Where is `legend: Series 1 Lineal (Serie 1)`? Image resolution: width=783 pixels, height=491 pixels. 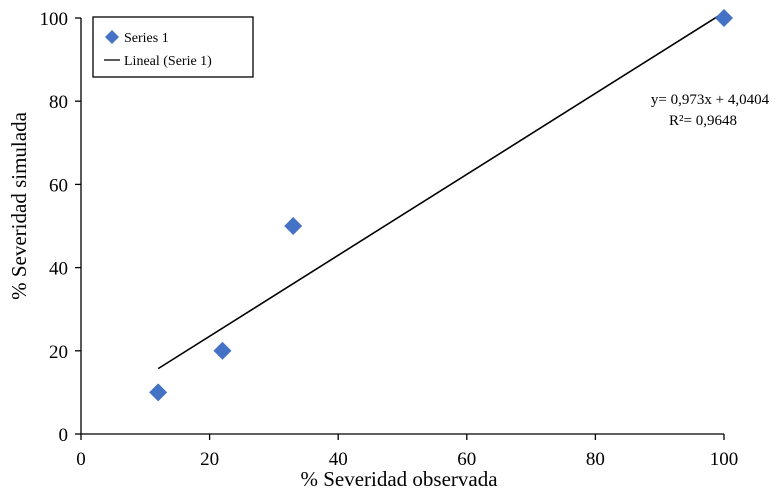 legend: Series 1 Lineal (Serie 1) is located at coordinates (173, 47).